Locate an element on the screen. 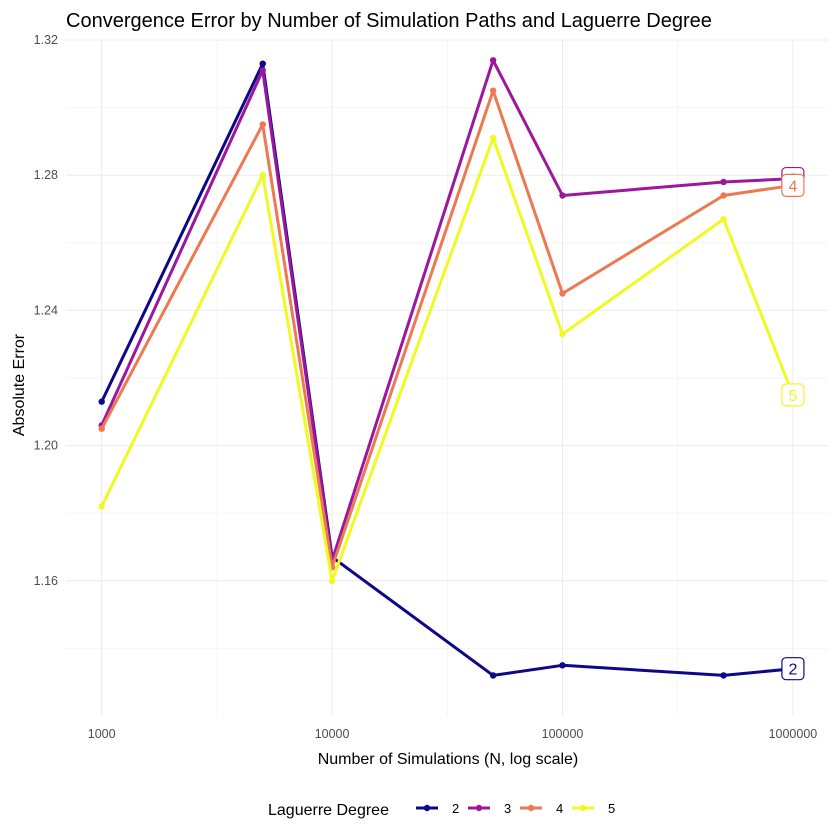 The height and width of the screenshot is (840, 840). legend-title: Laguerre Degree is located at coordinates (328, 810).